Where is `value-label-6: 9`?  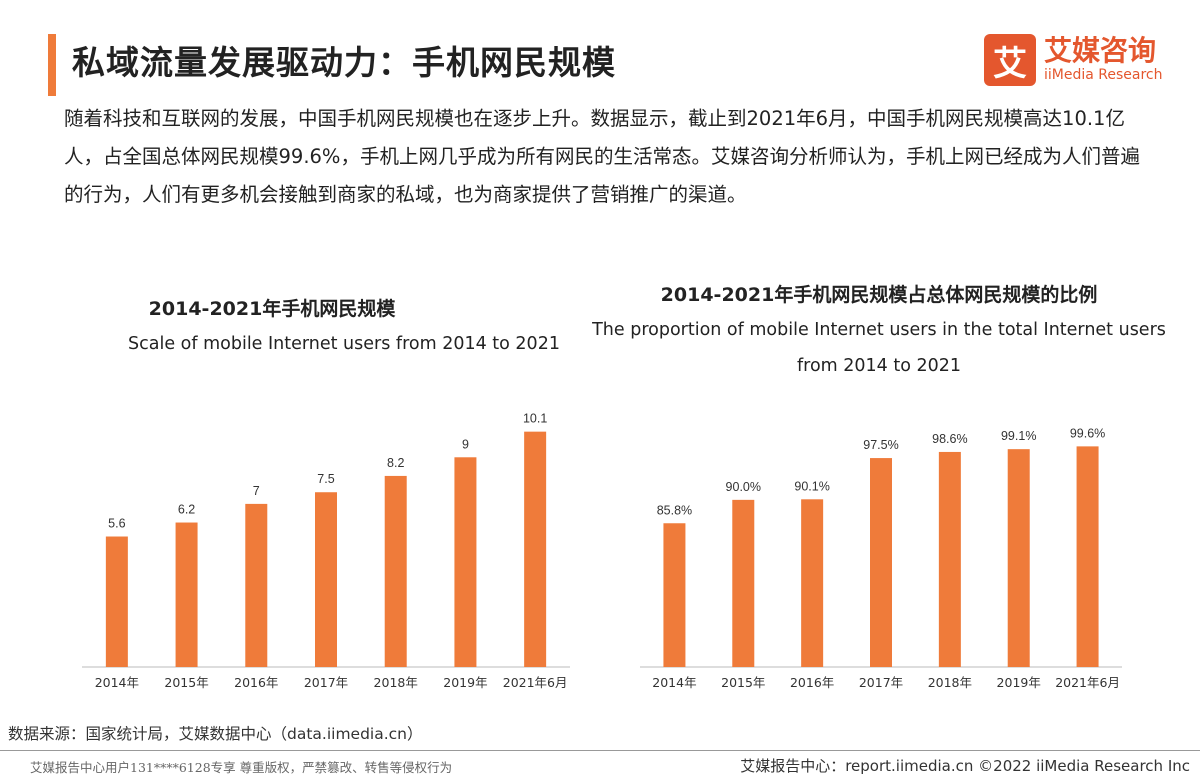 value-label-6: 9 is located at coordinates (465, 444).